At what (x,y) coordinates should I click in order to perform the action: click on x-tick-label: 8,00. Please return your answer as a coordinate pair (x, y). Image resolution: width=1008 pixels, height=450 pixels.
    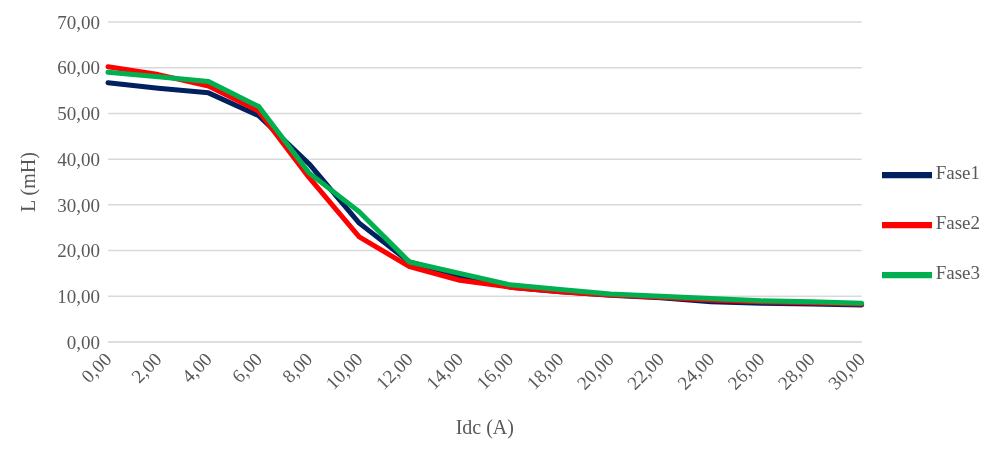
    Looking at the image, I should click on (297, 367).